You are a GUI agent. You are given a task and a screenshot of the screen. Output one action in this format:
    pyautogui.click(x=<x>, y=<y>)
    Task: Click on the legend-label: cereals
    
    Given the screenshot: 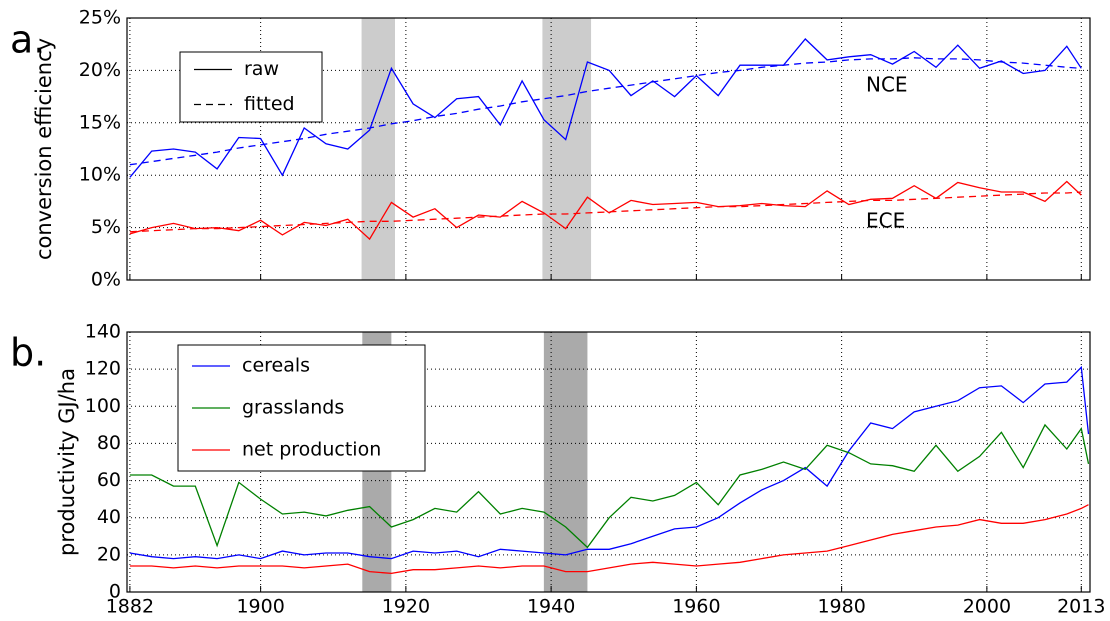 What is the action you would take?
    pyautogui.click(x=276, y=366)
    